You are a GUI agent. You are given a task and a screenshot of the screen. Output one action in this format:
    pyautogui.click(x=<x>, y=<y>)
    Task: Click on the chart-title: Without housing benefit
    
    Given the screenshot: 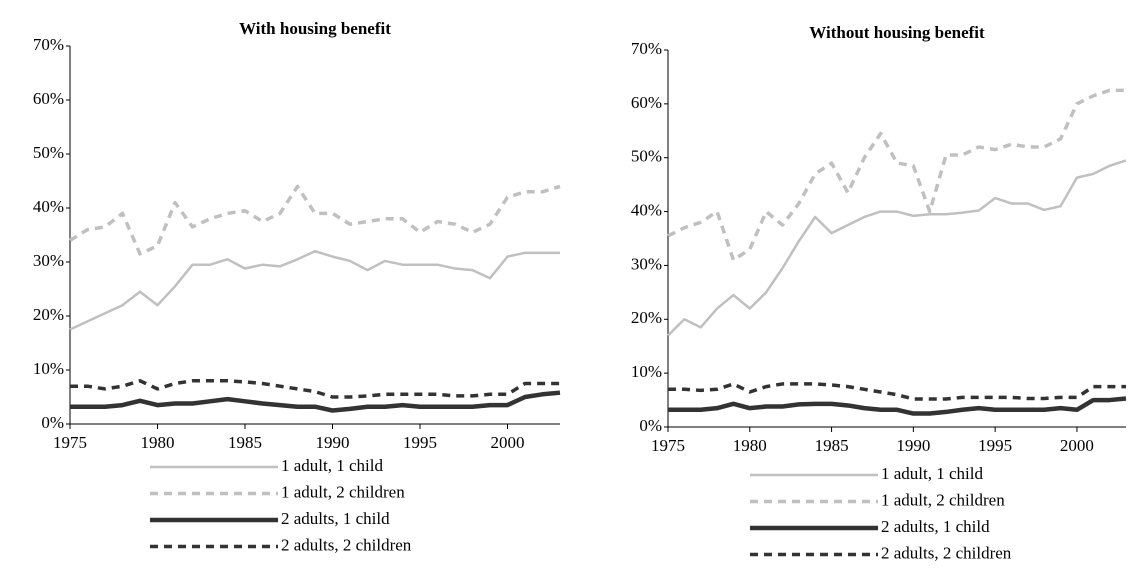 What is the action you would take?
    pyautogui.click(x=897, y=32)
    